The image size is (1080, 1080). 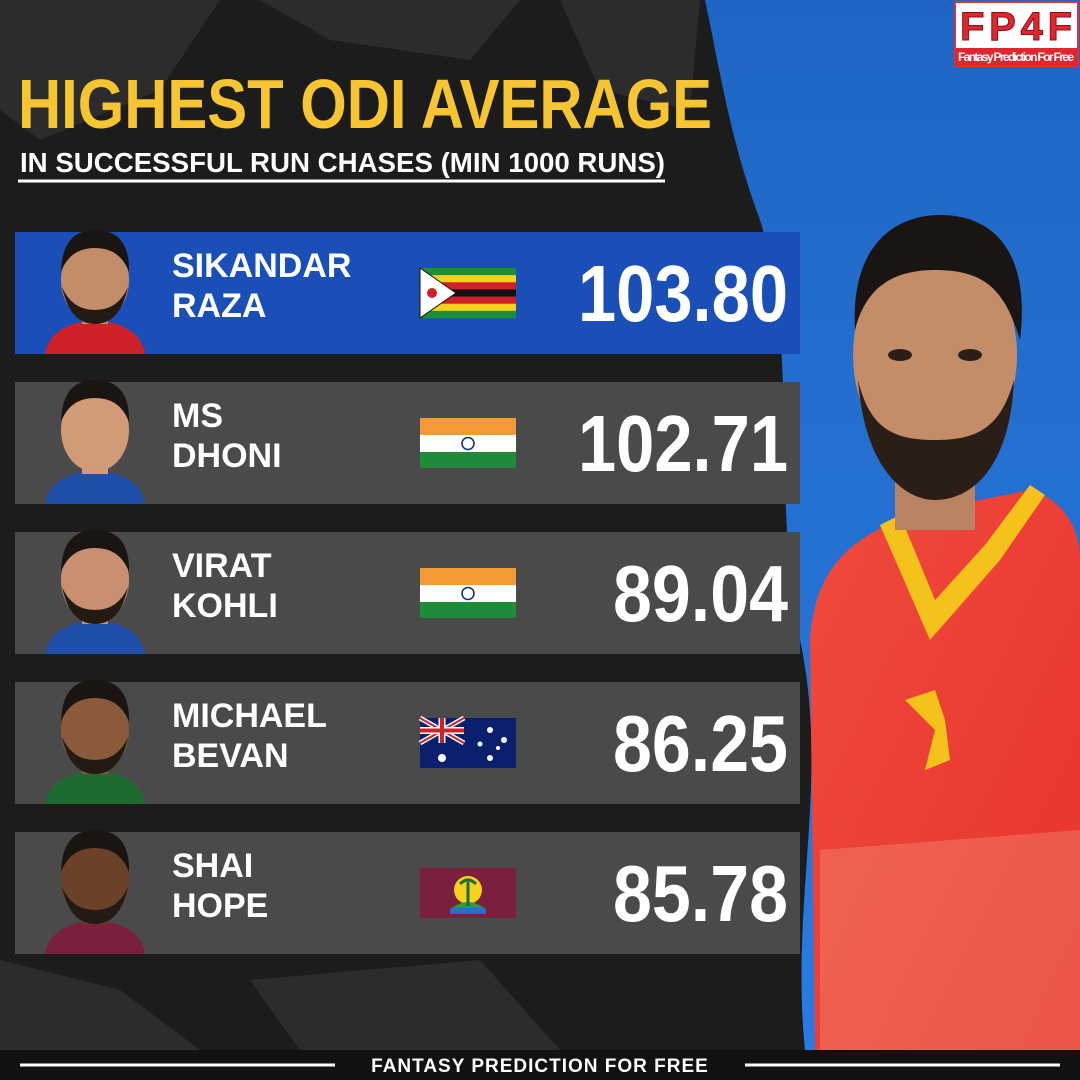 What do you see at coordinates (432, 293) in the screenshot?
I see `flag-emblem` at bounding box center [432, 293].